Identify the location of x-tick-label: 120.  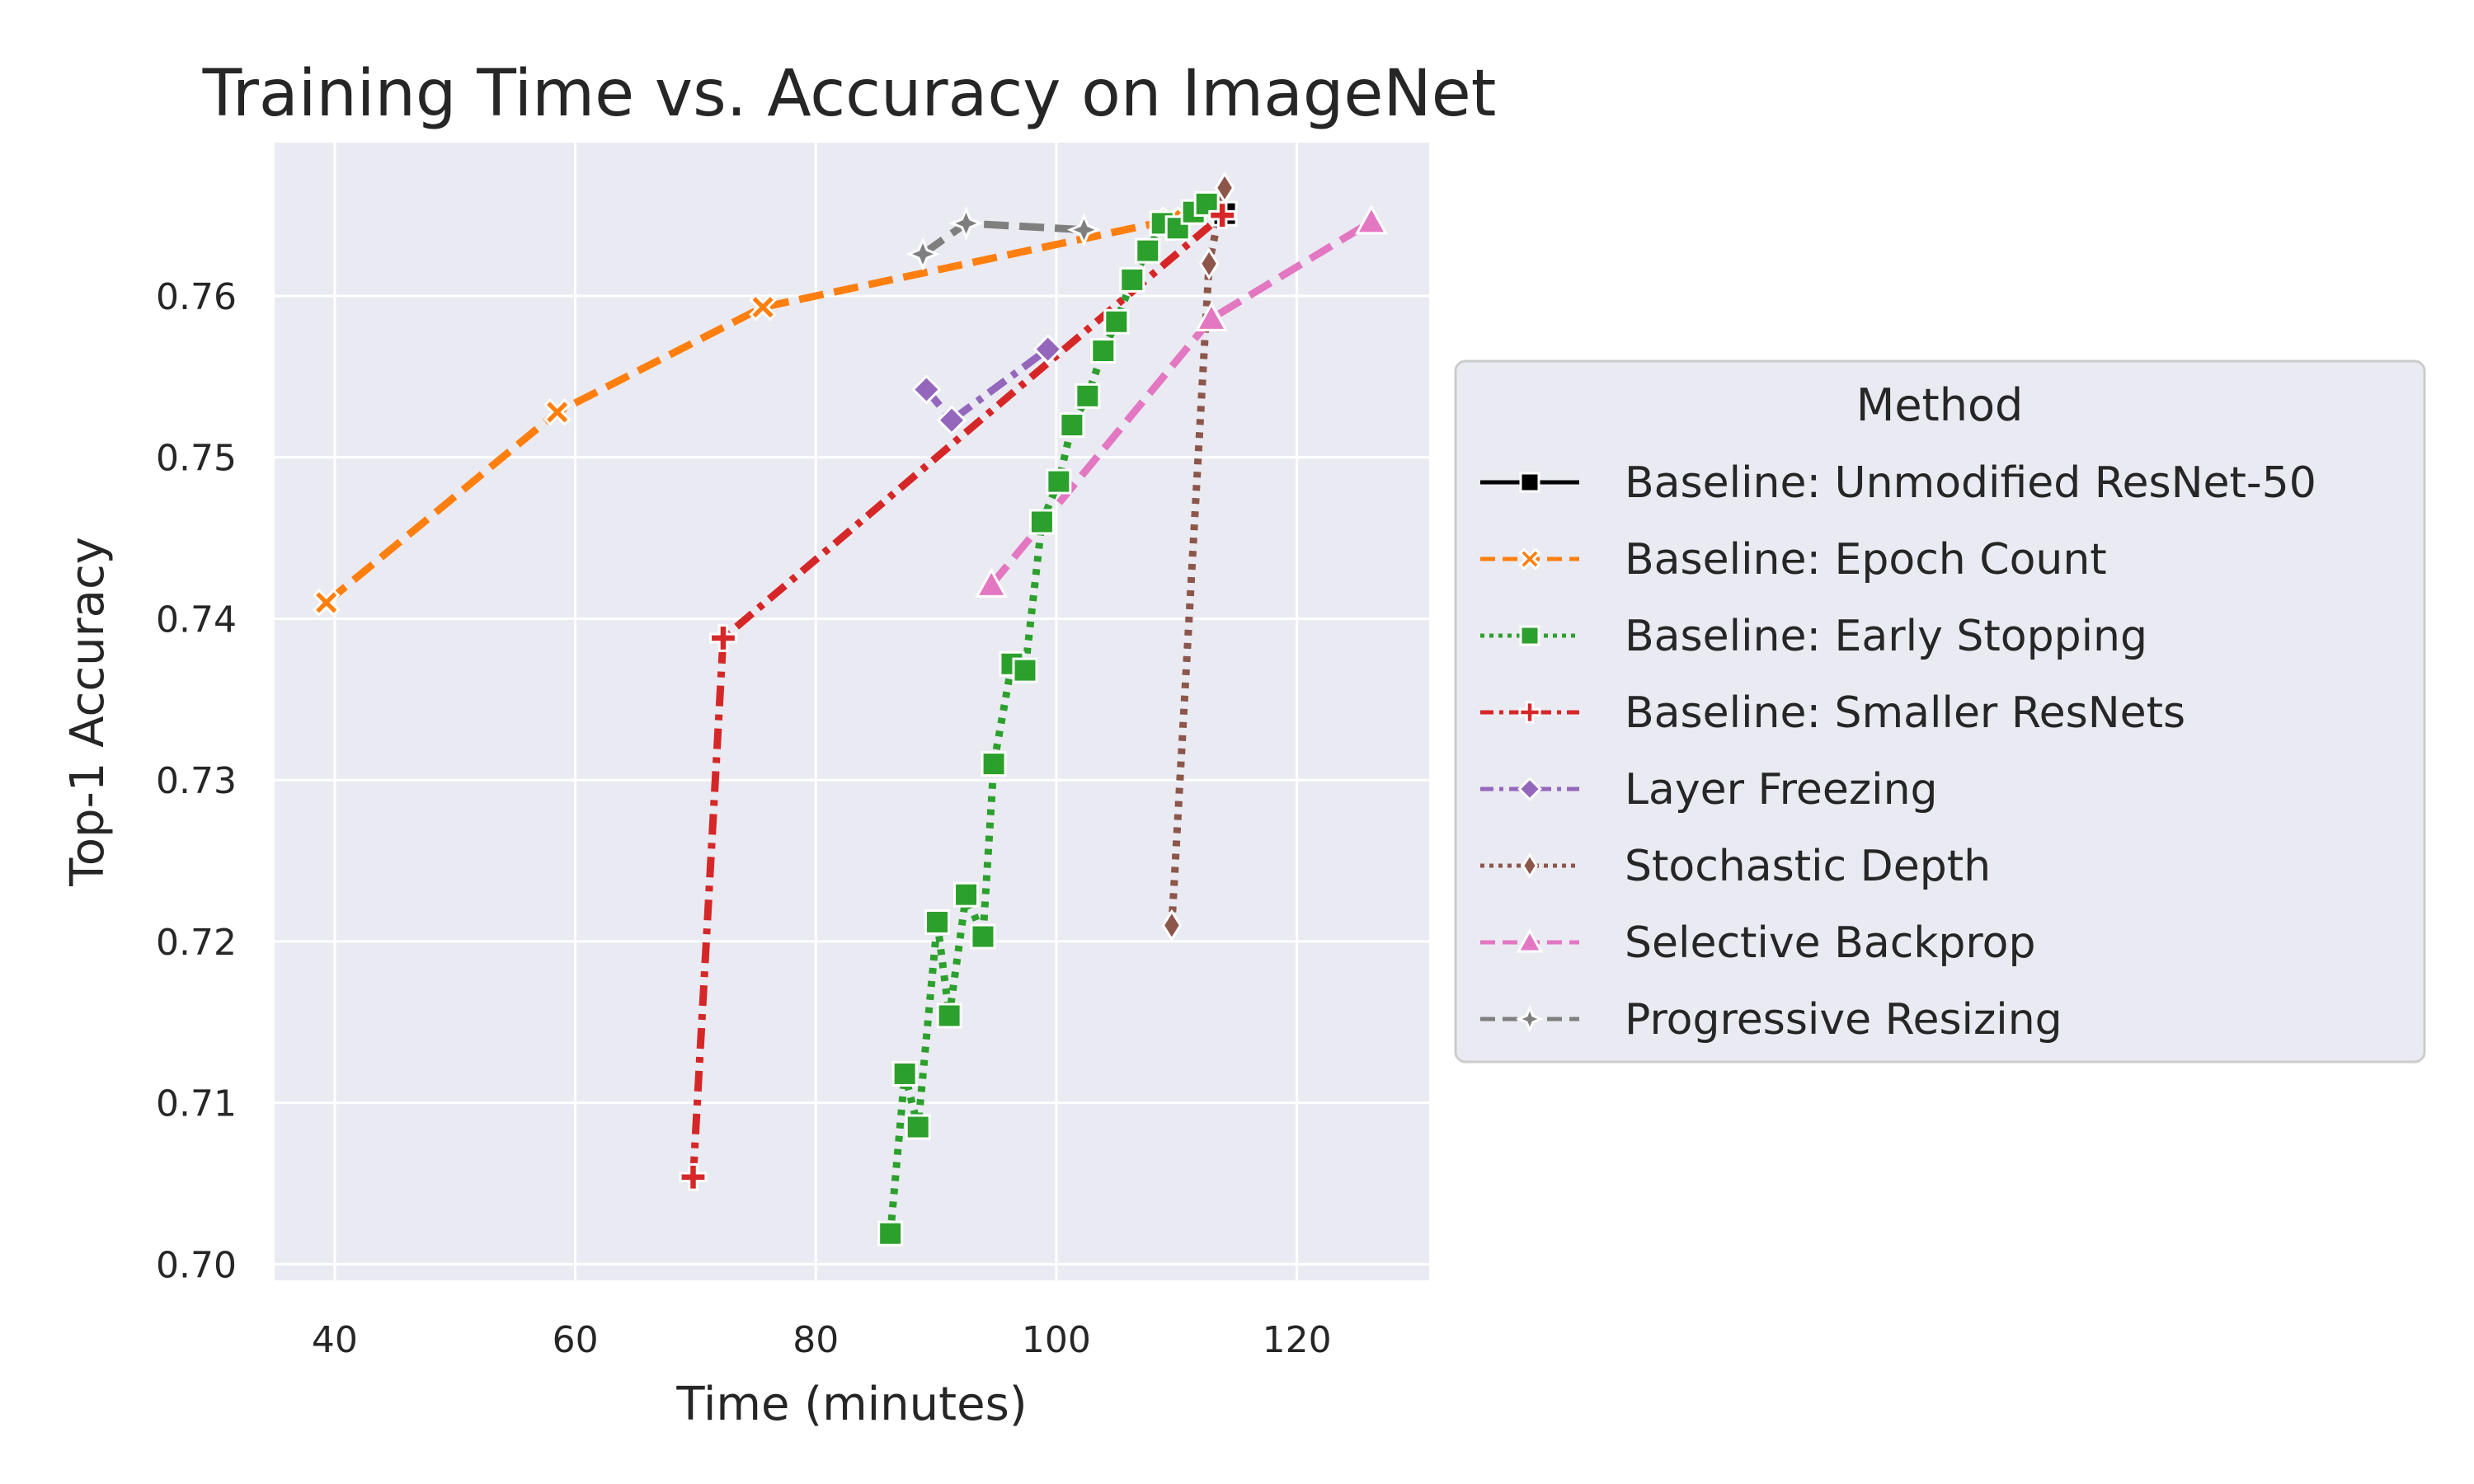
(1297, 1340).